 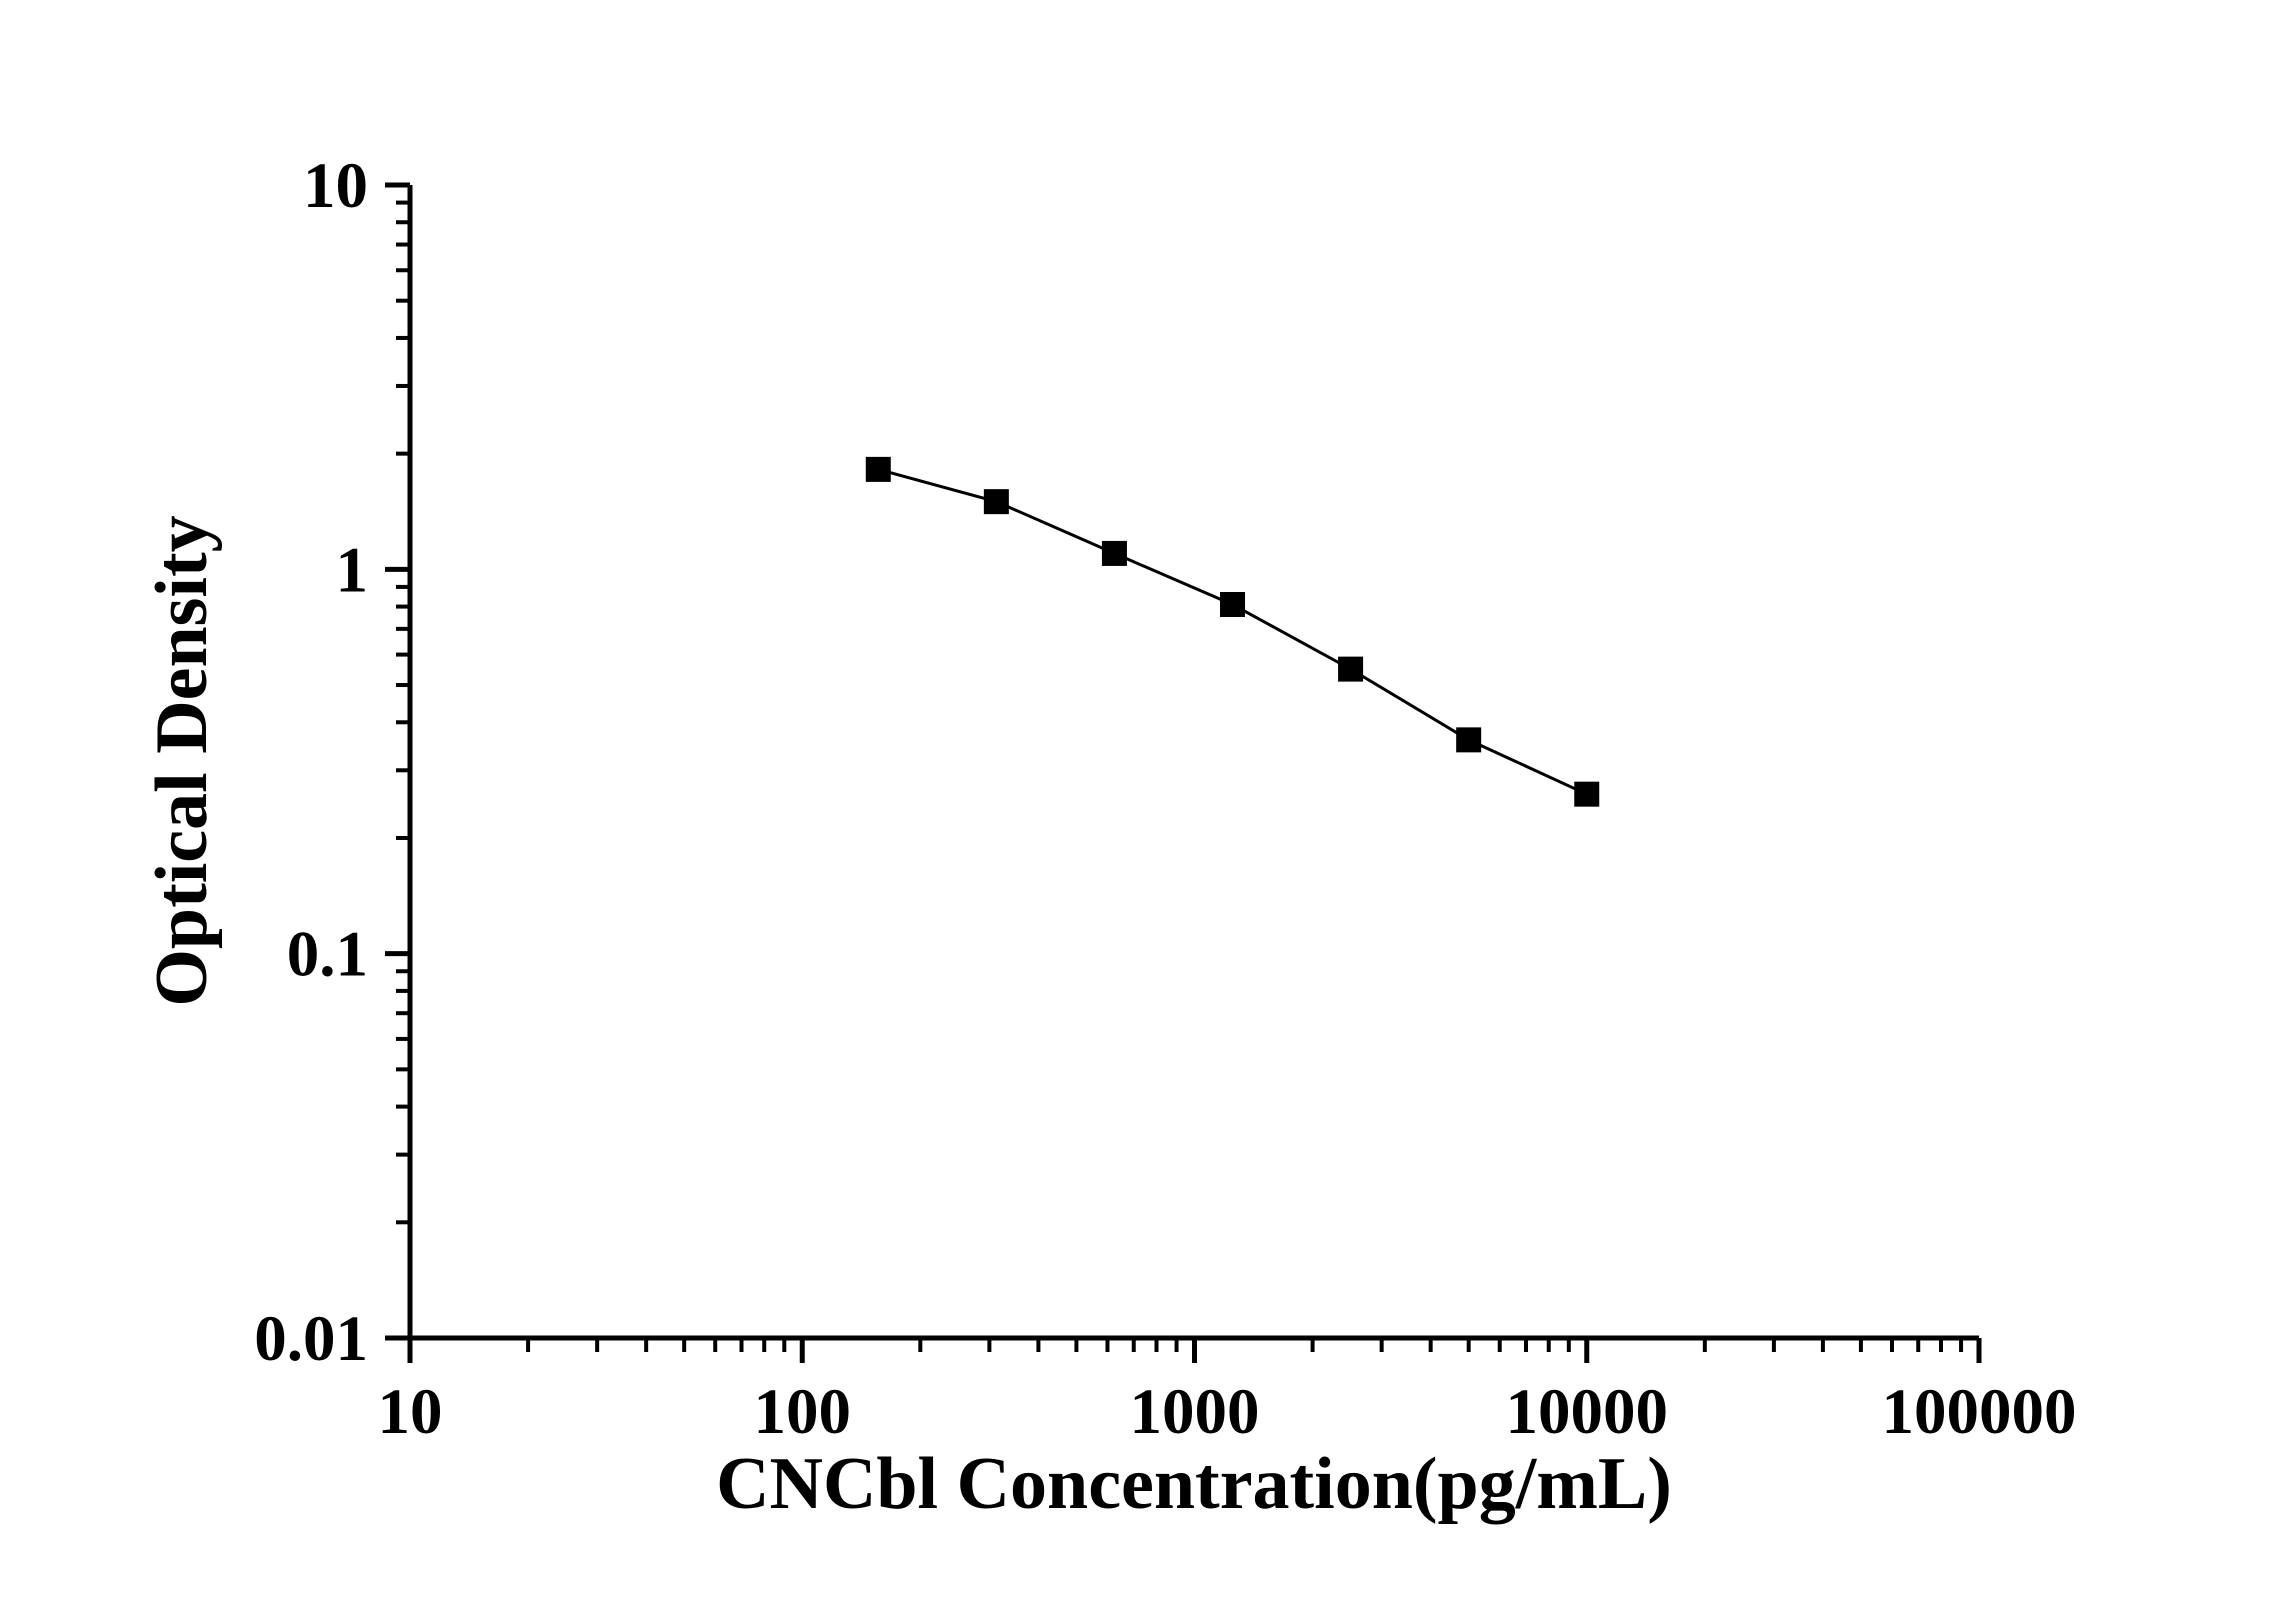 I want to click on y-axis-tick-labels: 0.01 0.1 1 10, so click(x=311, y=762).